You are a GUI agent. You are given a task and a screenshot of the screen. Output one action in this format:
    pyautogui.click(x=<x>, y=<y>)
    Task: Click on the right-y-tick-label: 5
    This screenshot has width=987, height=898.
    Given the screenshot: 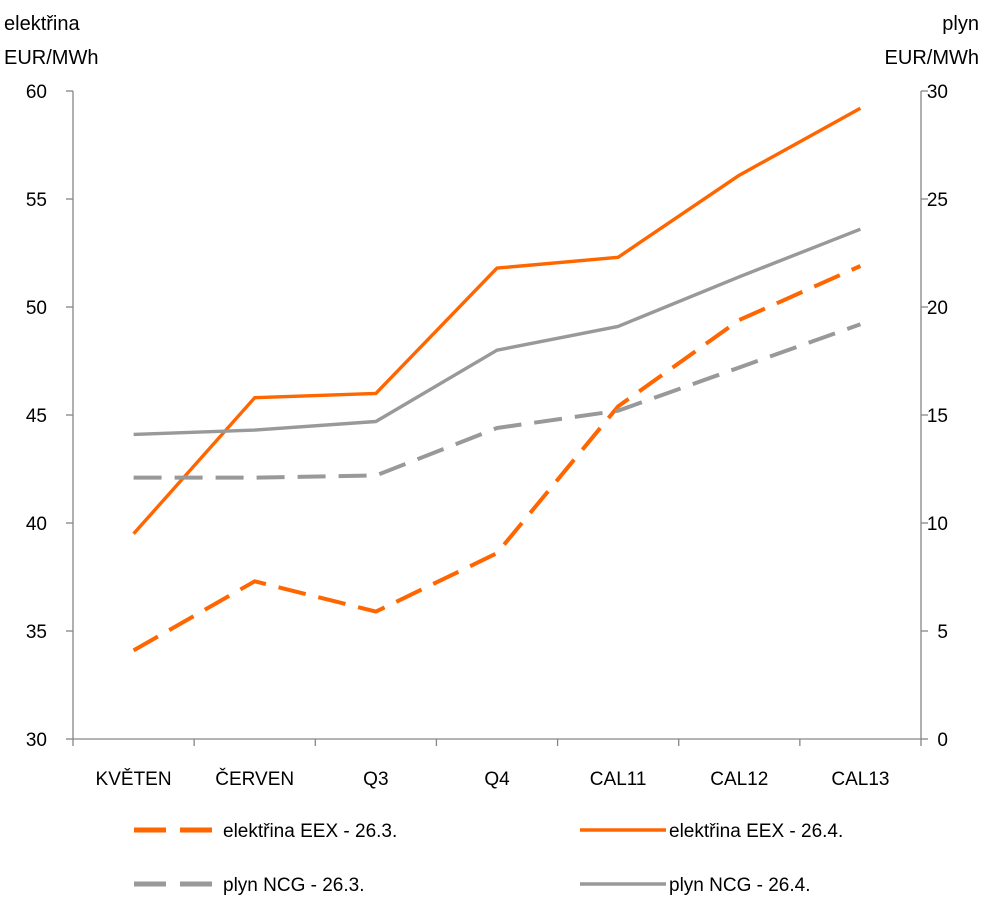 What is the action you would take?
    pyautogui.click(x=942, y=632)
    